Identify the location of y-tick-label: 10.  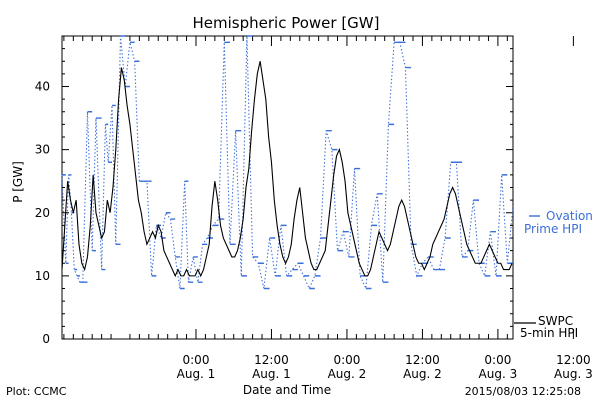
(42, 276).